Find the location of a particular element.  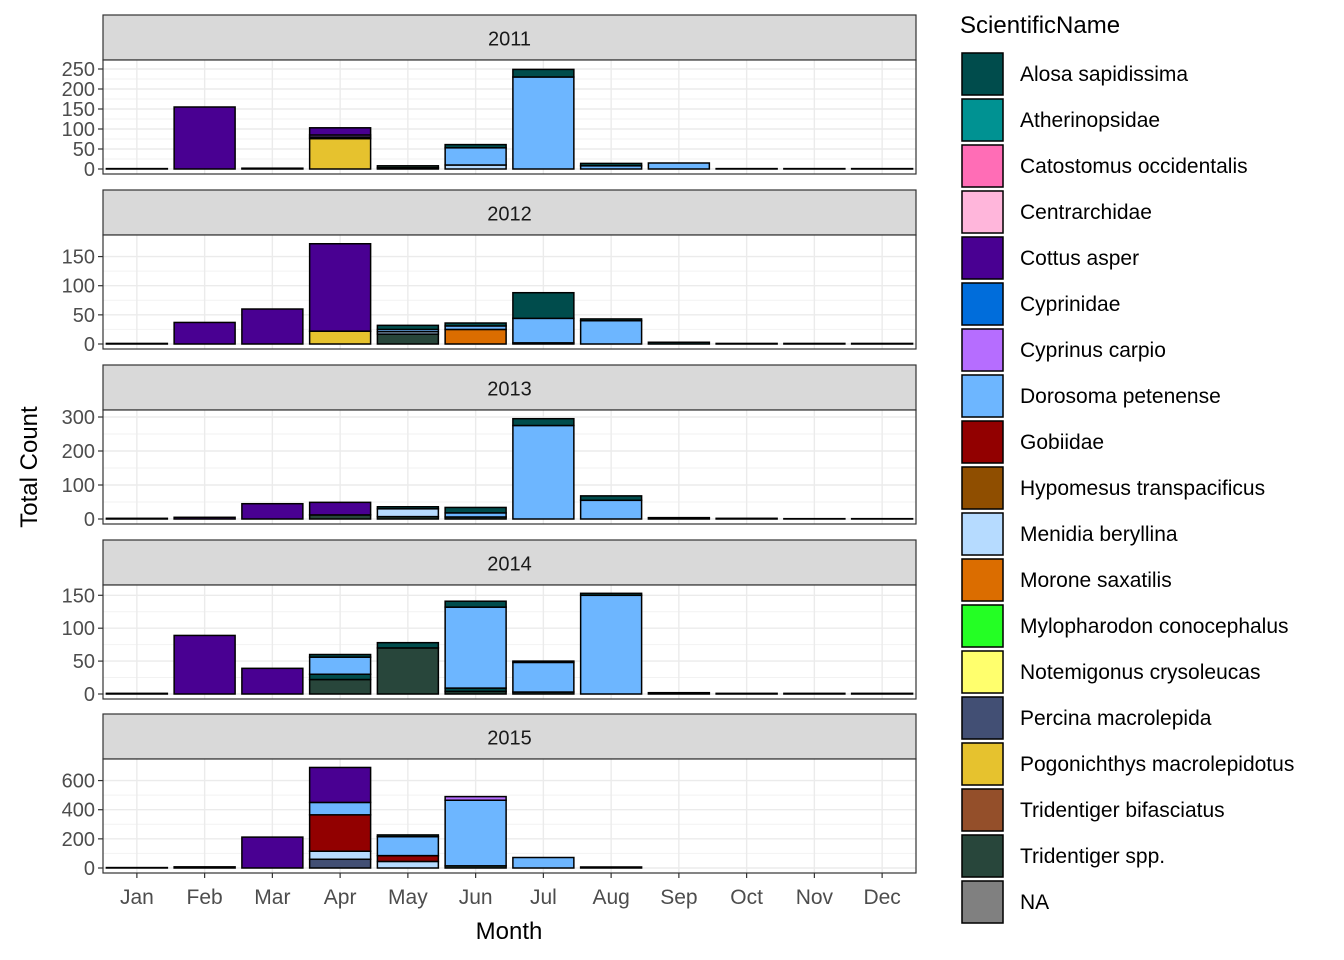

legend-label: Mylopharodon conocephalus is located at coordinates (1154, 626).